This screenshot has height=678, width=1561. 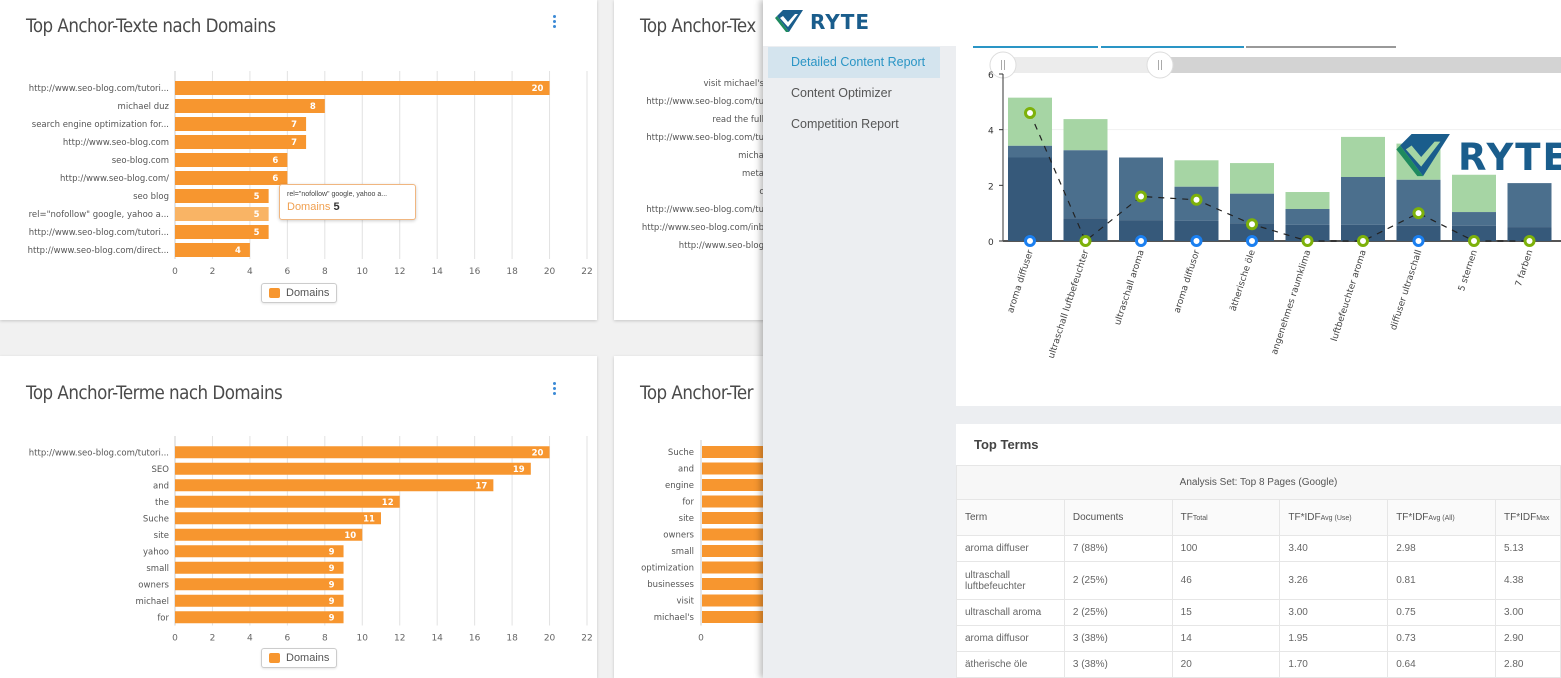 What do you see at coordinates (1441, 638) in the screenshot?
I see `table-cell: 0.73` at bounding box center [1441, 638].